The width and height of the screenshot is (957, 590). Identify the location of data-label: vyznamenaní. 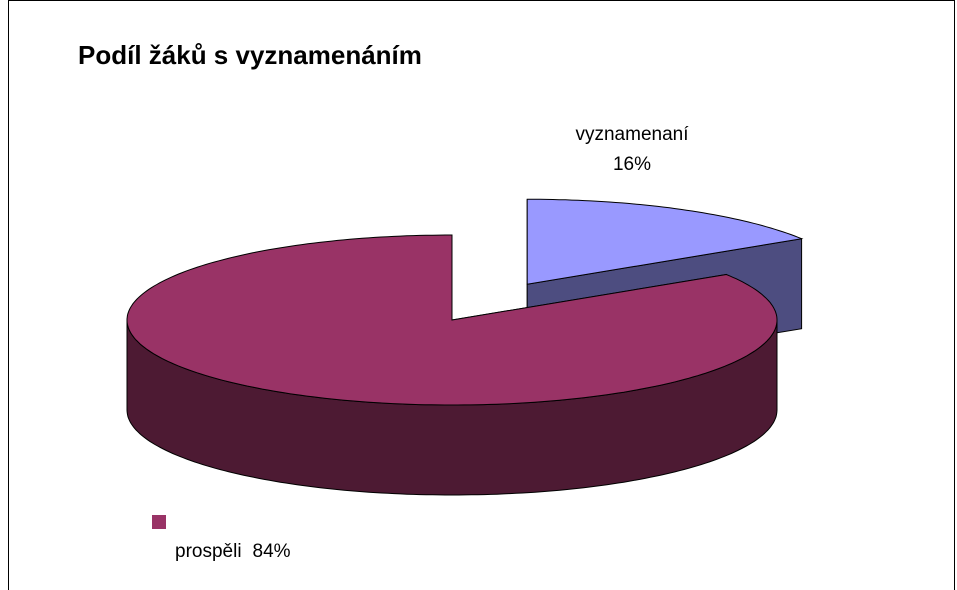
(632, 134).